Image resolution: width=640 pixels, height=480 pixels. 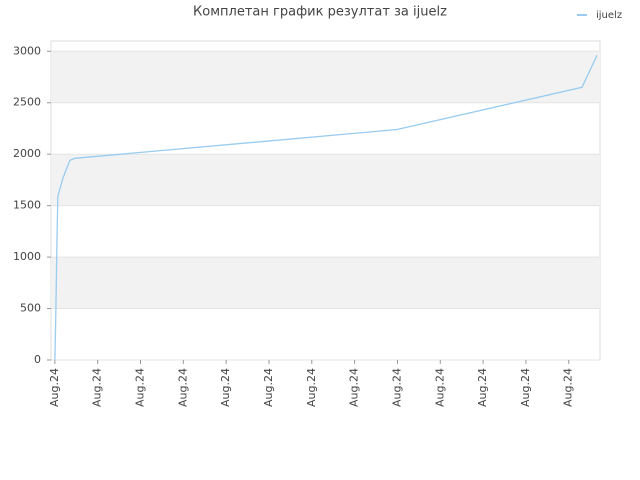 I want to click on y-tick-label: 1000, so click(x=27, y=256).